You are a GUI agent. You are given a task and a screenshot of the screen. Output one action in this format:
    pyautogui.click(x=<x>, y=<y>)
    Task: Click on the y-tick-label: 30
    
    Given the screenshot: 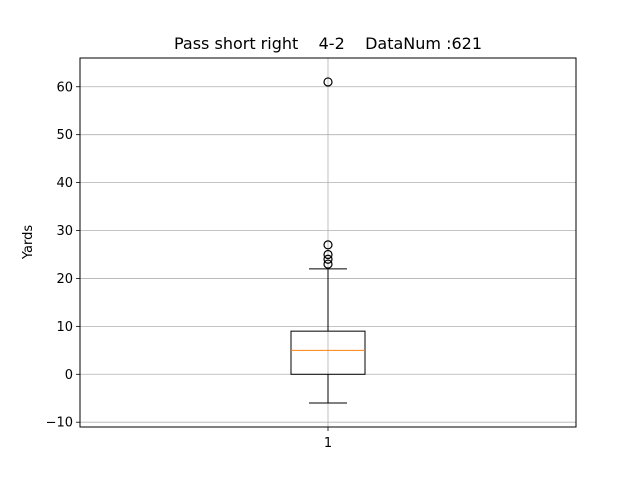 What is the action you would take?
    pyautogui.click(x=64, y=231)
    